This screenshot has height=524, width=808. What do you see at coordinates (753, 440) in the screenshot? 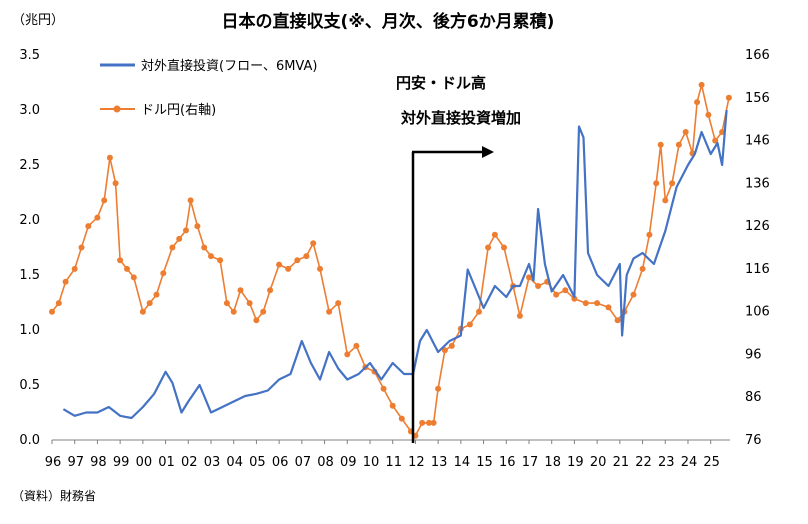
I see `right-tick-label: 76` at bounding box center [753, 440].